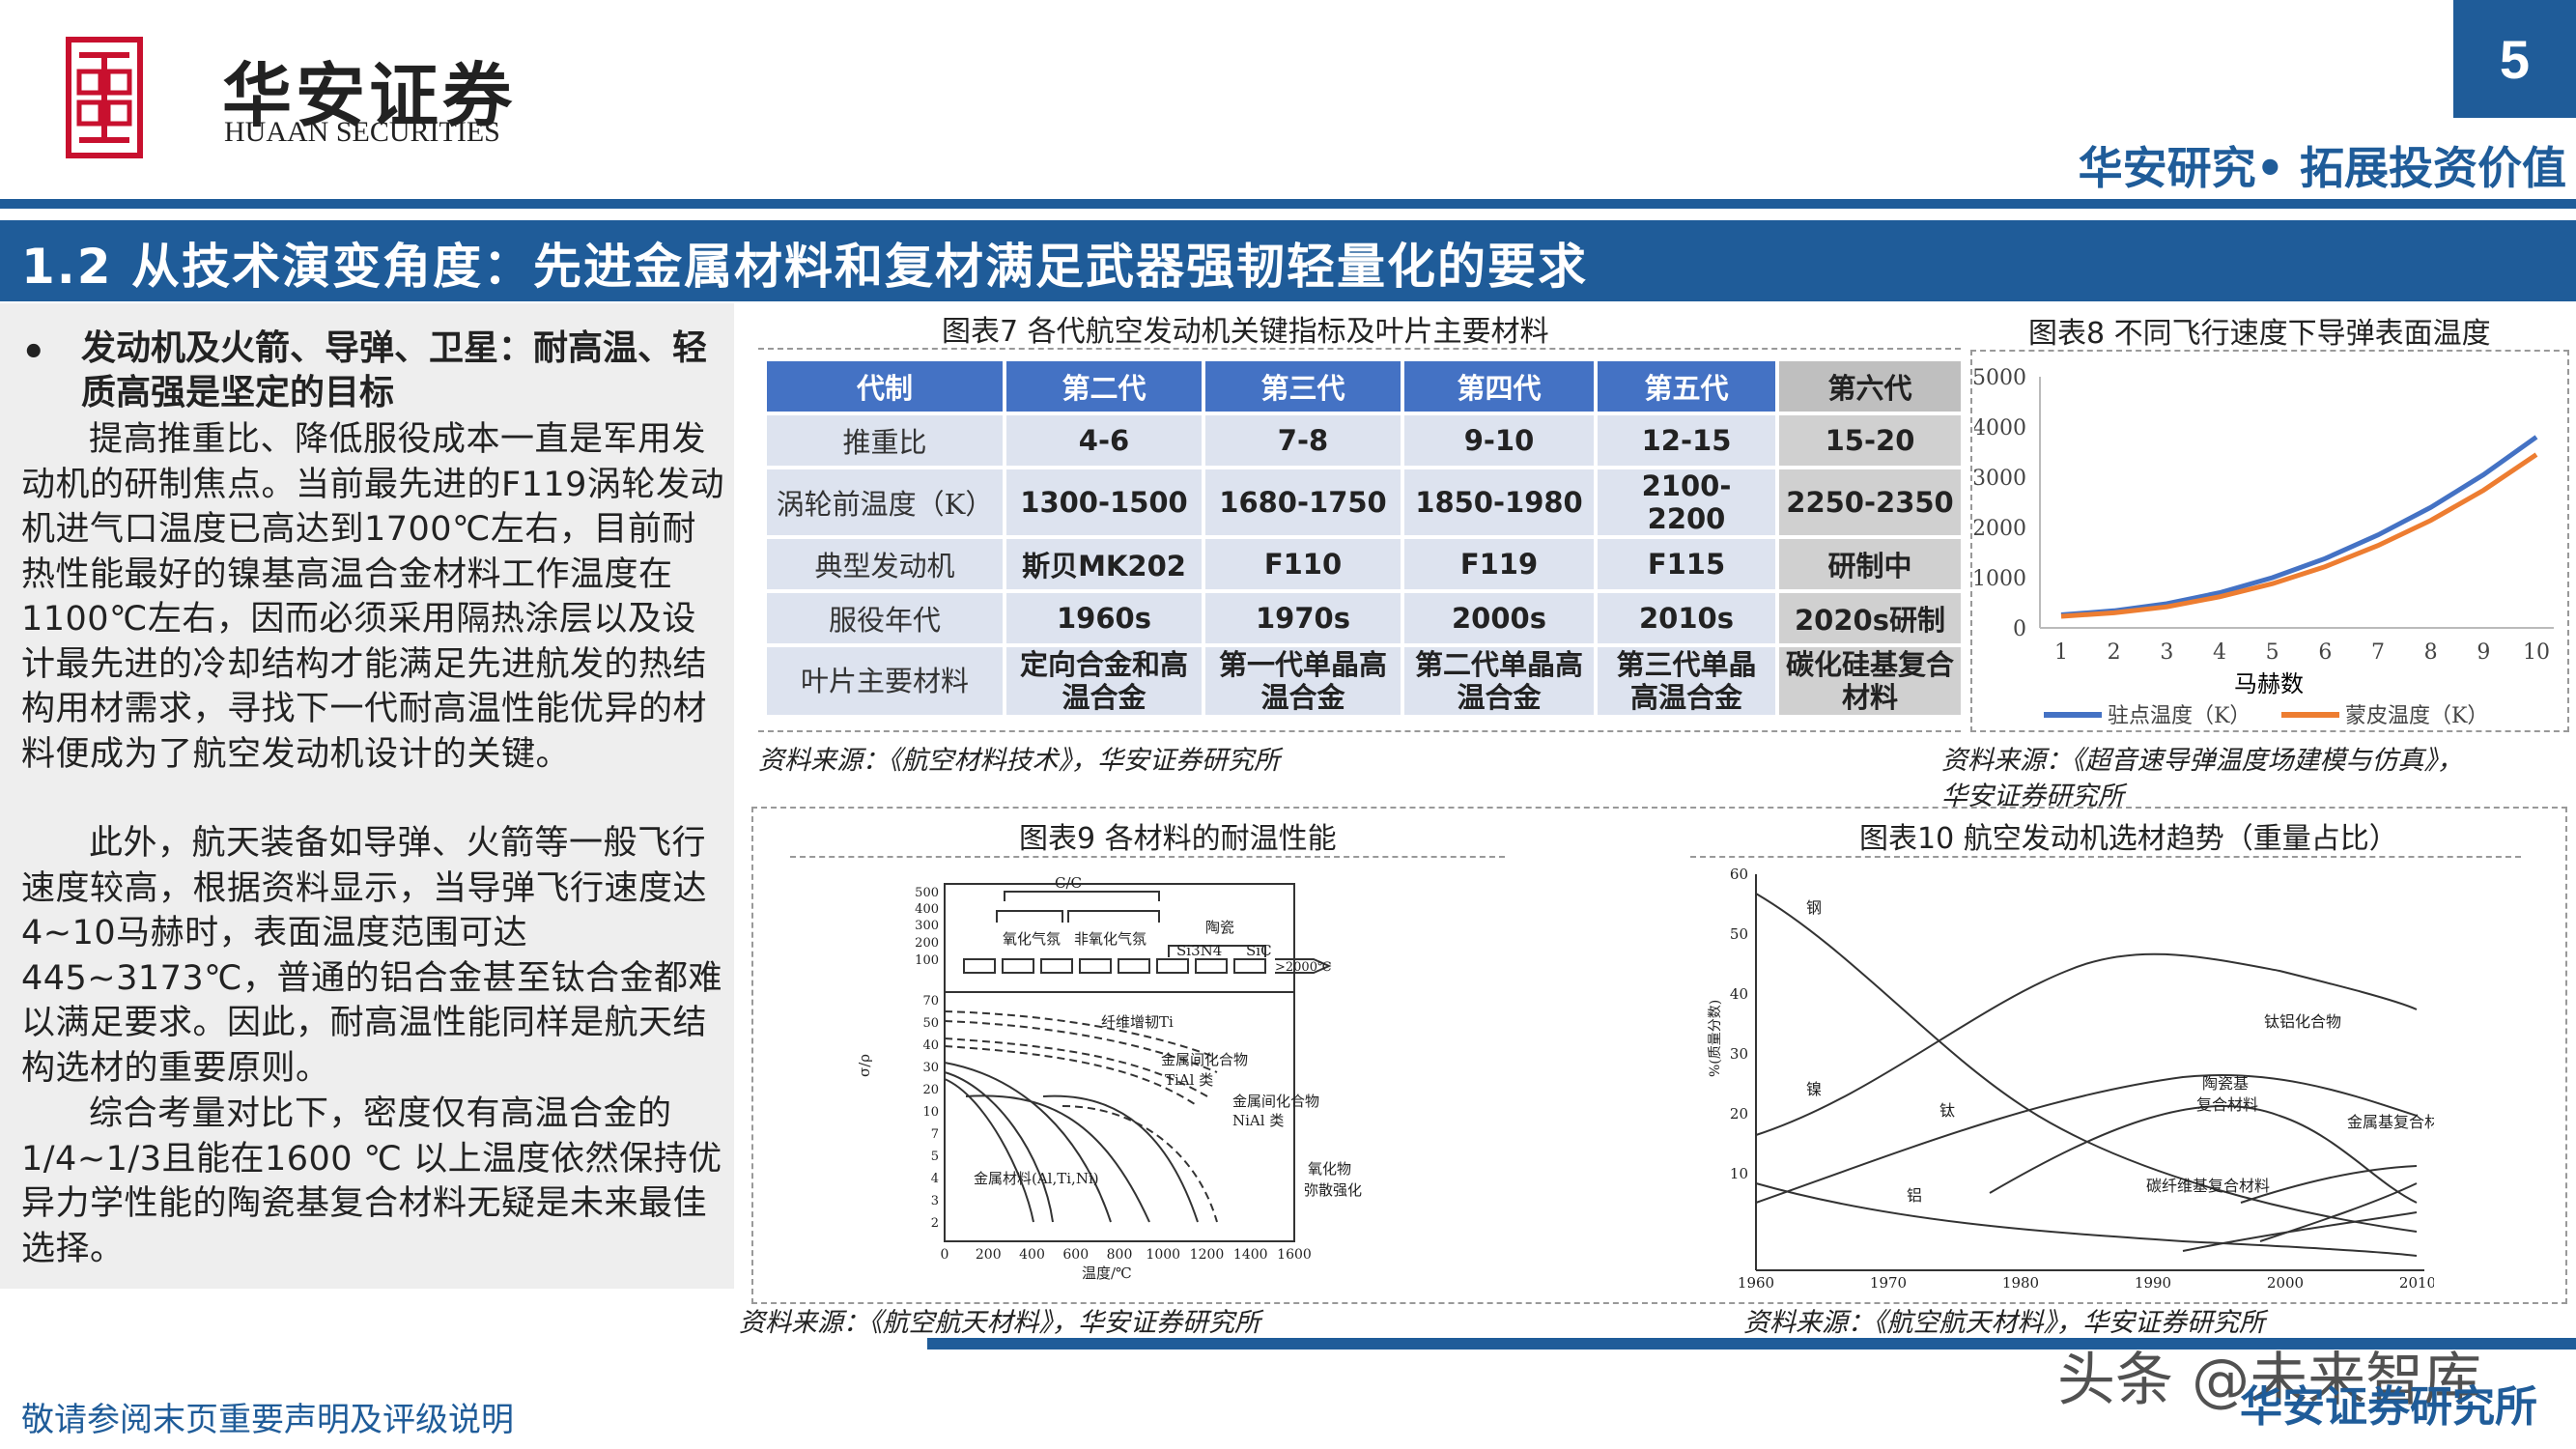 The width and height of the screenshot is (2576, 1449). I want to click on fig9-rule, so click(1147, 857).